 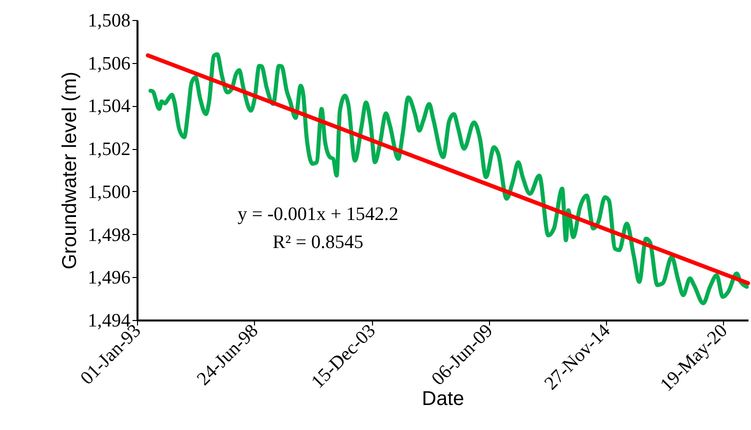 What do you see at coordinates (109, 63) in the screenshot?
I see `y-tick-label: 1,506` at bounding box center [109, 63].